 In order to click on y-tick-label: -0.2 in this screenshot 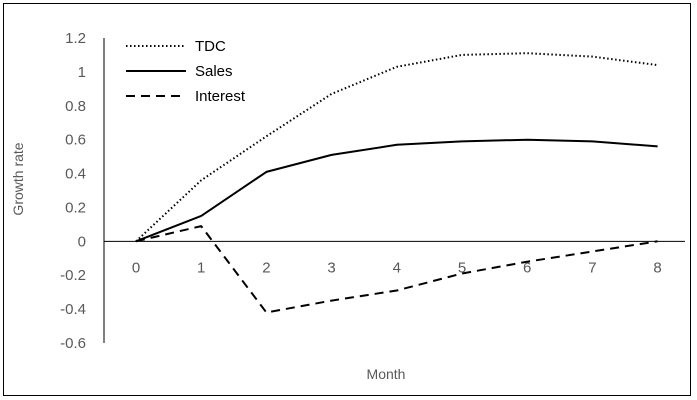, I will do `click(73, 275)`.